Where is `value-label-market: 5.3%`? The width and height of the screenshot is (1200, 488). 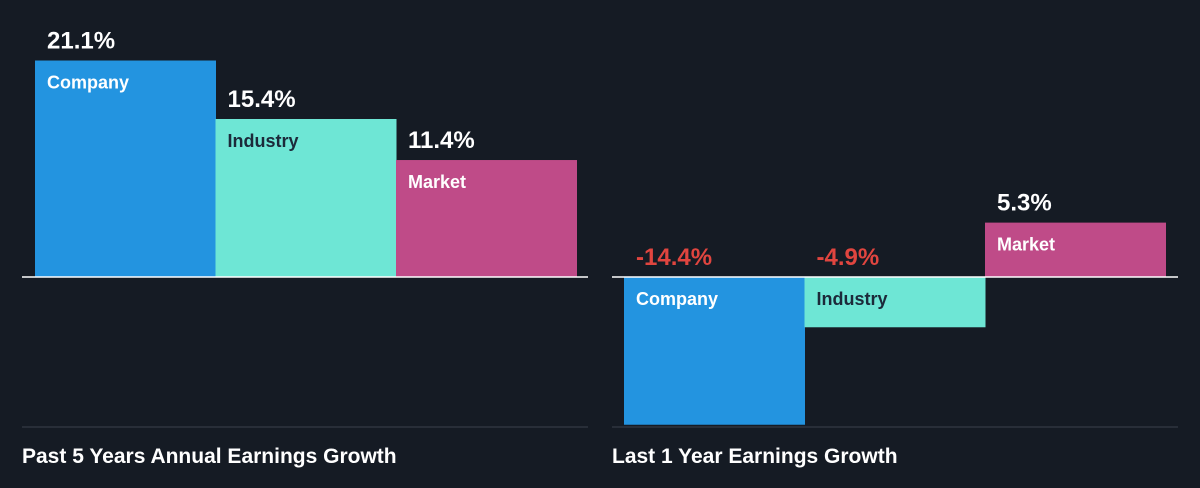 value-label-market: 5.3% is located at coordinates (1024, 203).